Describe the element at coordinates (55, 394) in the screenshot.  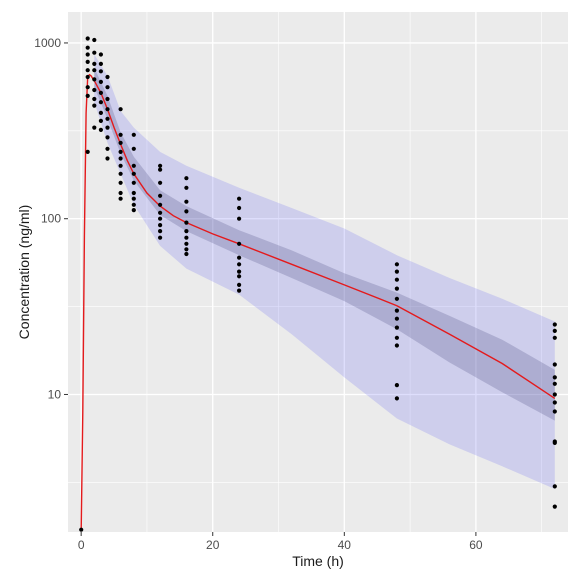
I see `y-tick-label: 10` at that location.